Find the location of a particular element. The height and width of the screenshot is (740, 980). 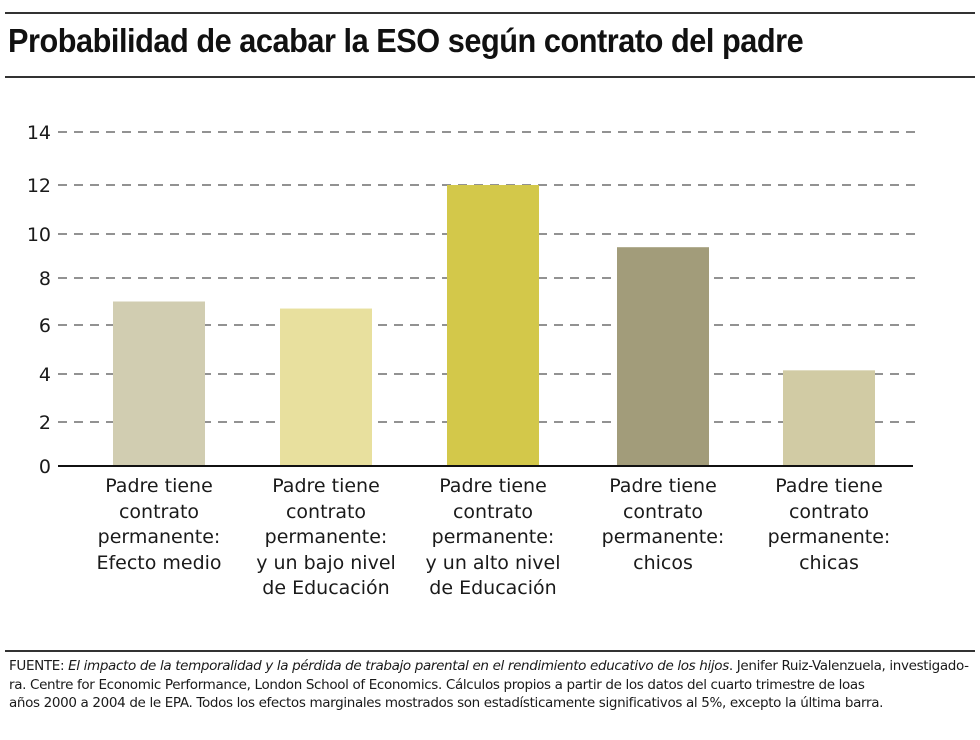

source-author: . Jenifer Ruiz-Valenzuela, investigado- is located at coordinates (848, 666).